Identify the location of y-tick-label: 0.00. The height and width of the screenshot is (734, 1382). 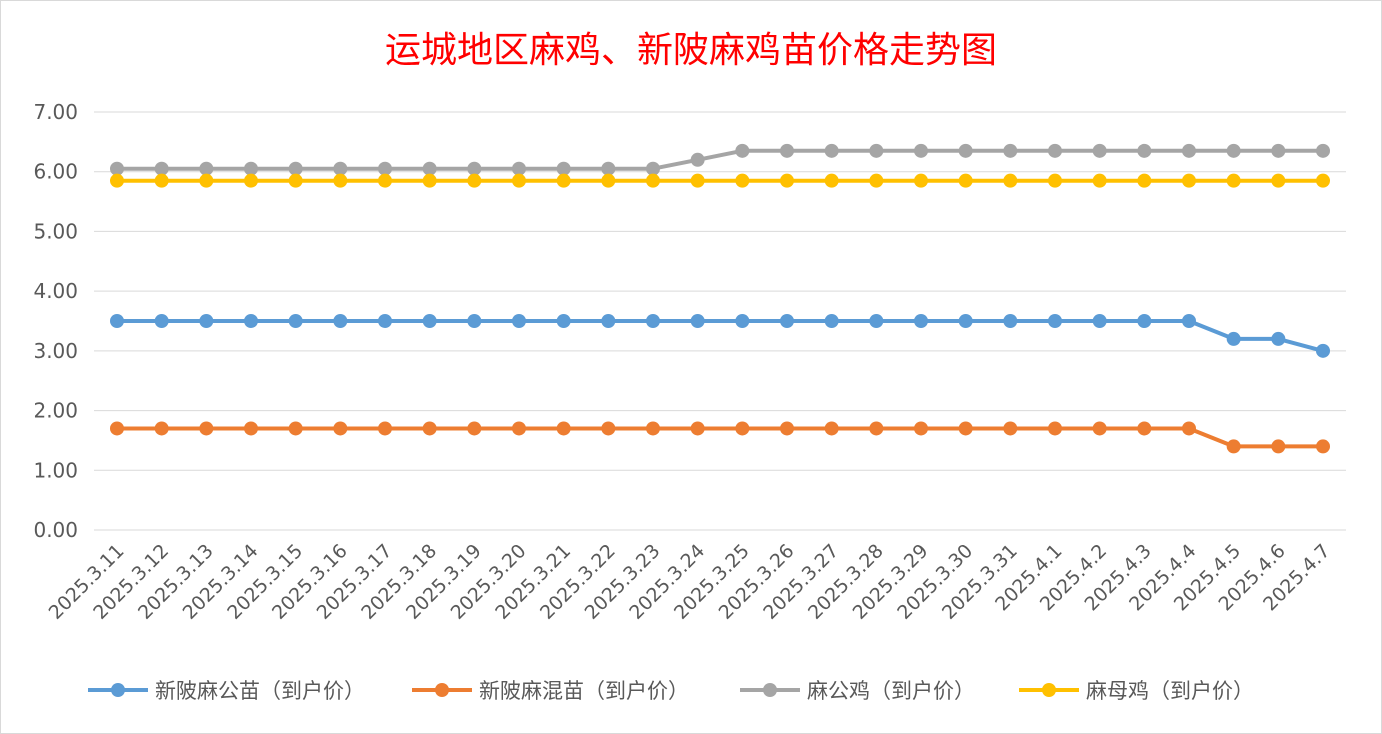
(55, 530).